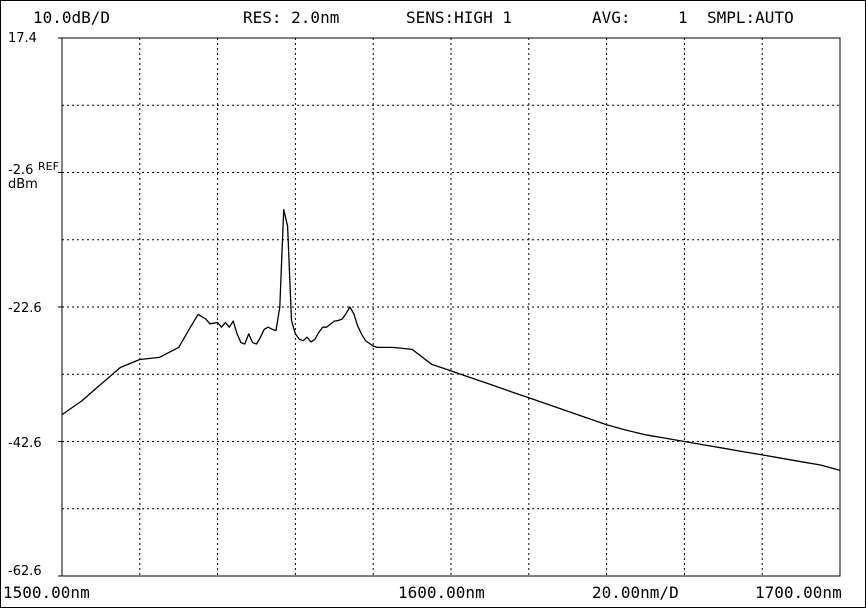 The height and width of the screenshot is (608, 866). What do you see at coordinates (25, 571) in the screenshot?
I see `y-tick-label: -62.6` at bounding box center [25, 571].